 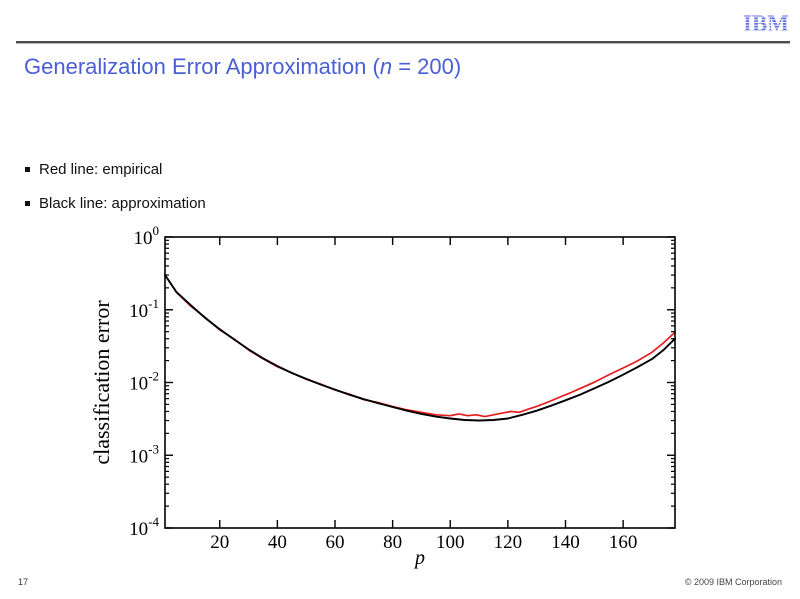 What do you see at coordinates (335, 542) in the screenshot?
I see `x-tick-label: 60` at bounding box center [335, 542].